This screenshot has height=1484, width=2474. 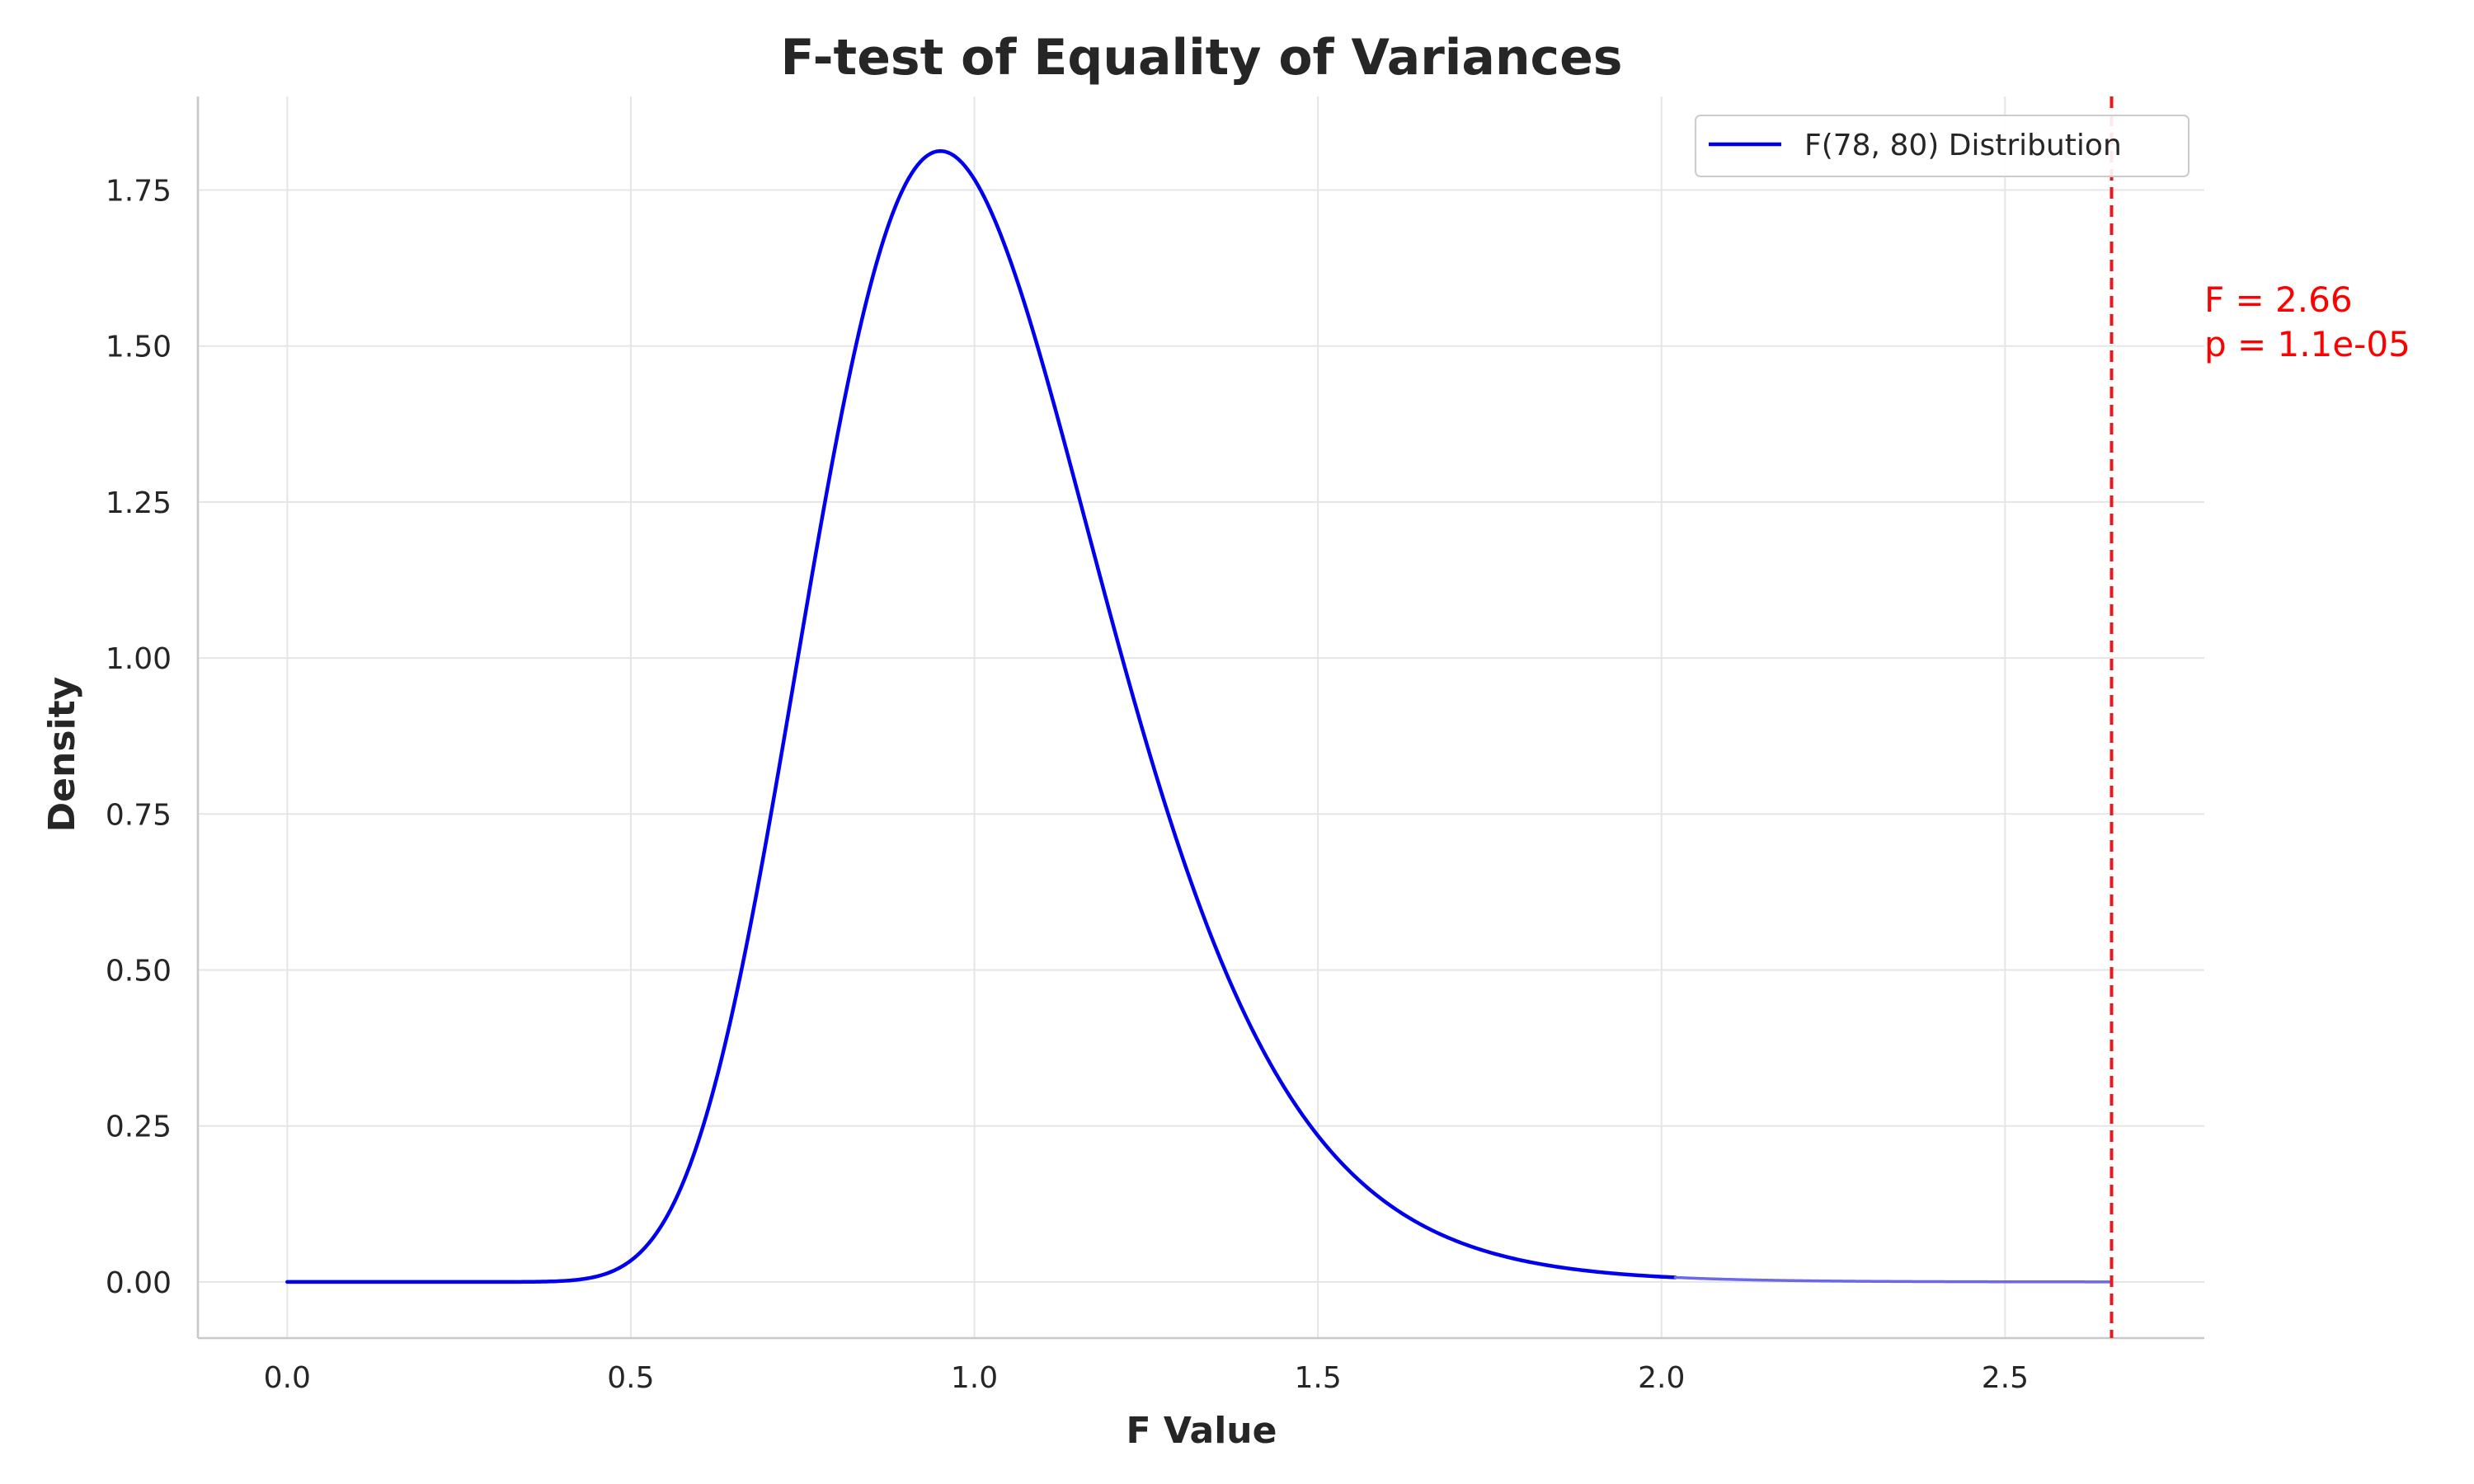 I want to click on x-tick-label: 0.5, so click(x=630, y=1378).